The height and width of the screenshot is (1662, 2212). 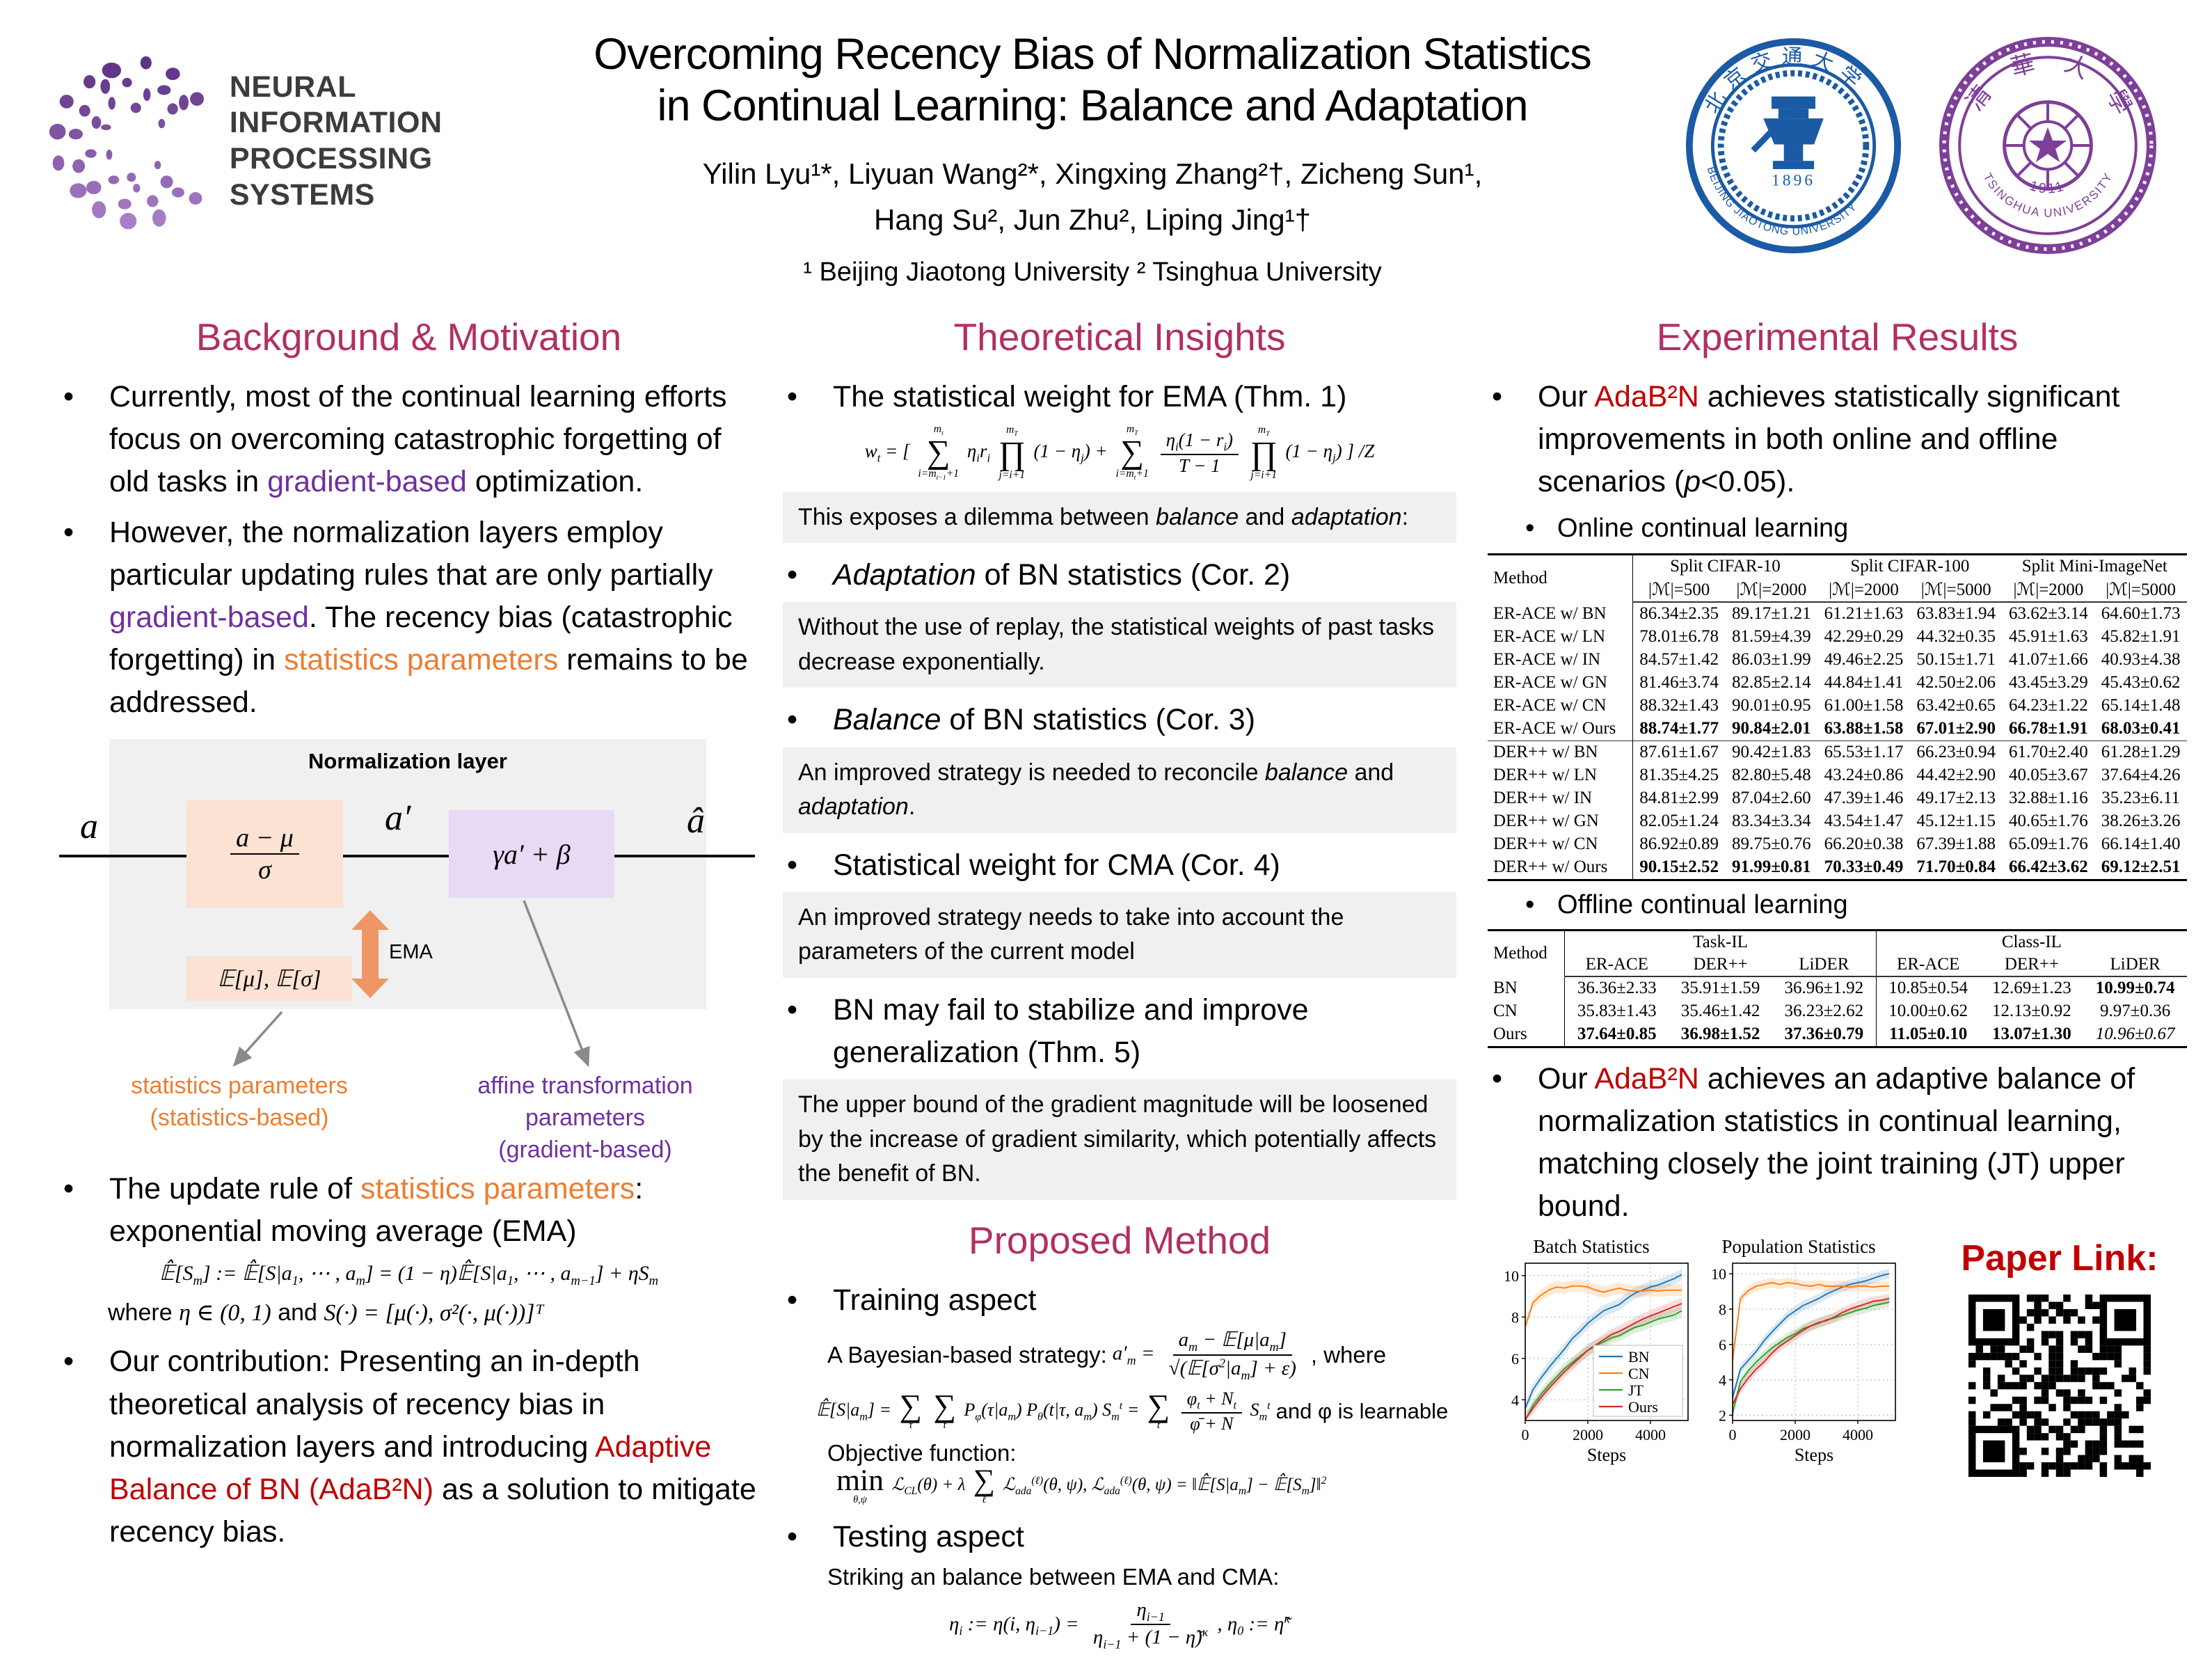 I want to click on text-segment: balance, so click(x=1306, y=772).